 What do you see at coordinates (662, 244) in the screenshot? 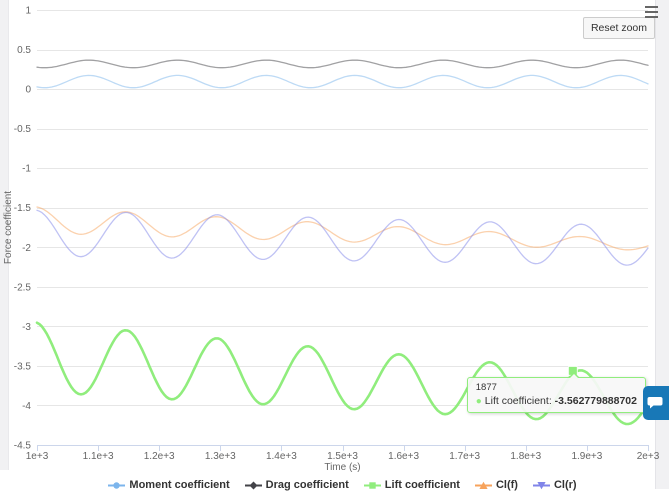
I see `page-right-gutter` at bounding box center [662, 244].